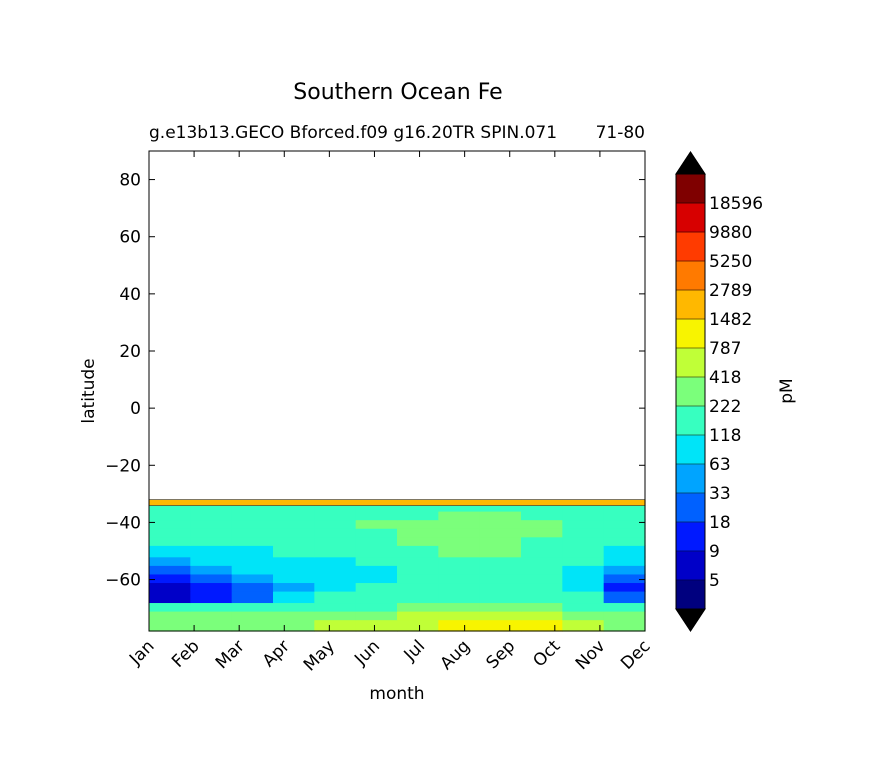 The height and width of the screenshot is (783, 875). What do you see at coordinates (89, 390) in the screenshot?
I see `y-axis-label: latitude` at bounding box center [89, 390].